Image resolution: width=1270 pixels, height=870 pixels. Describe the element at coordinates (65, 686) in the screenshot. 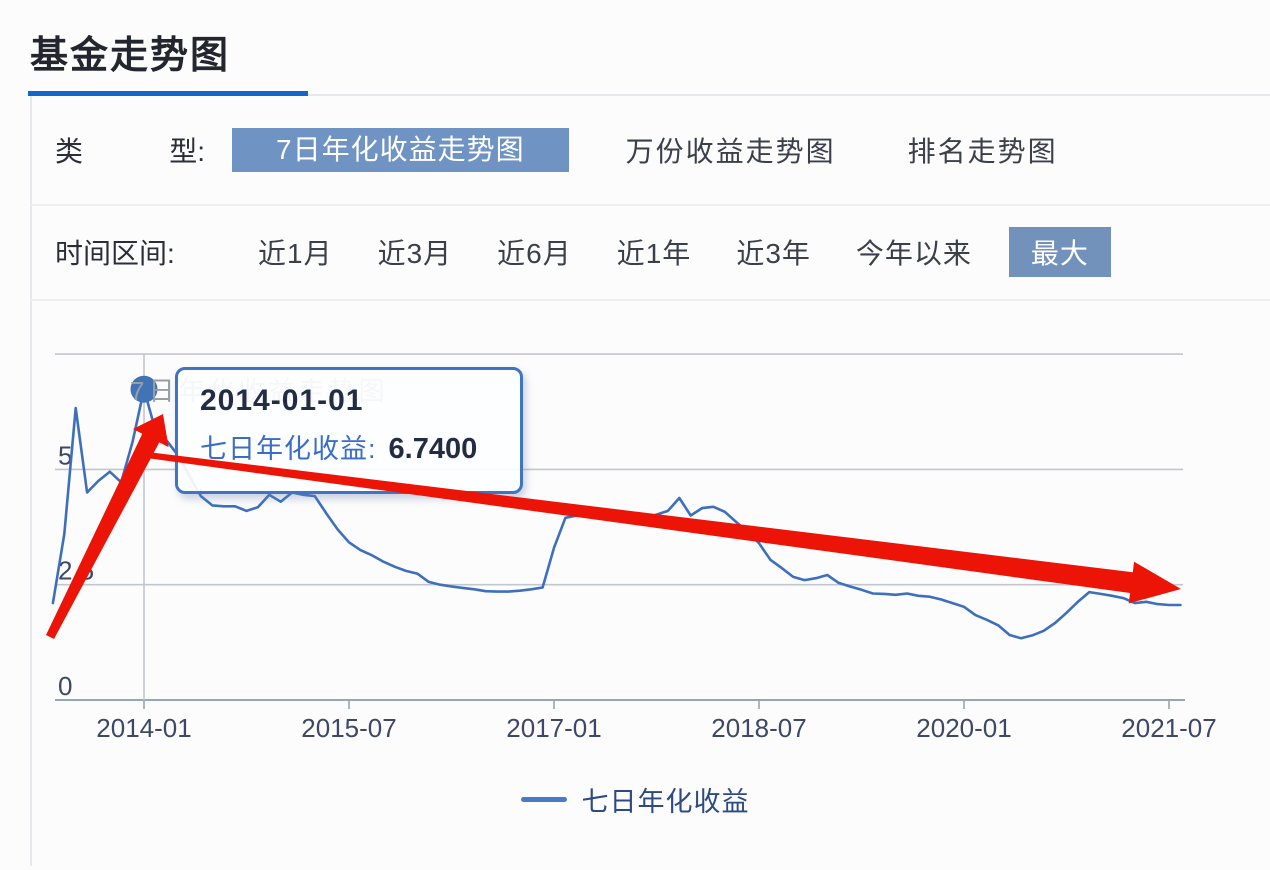

I see `y-tick-label: 0` at that location.